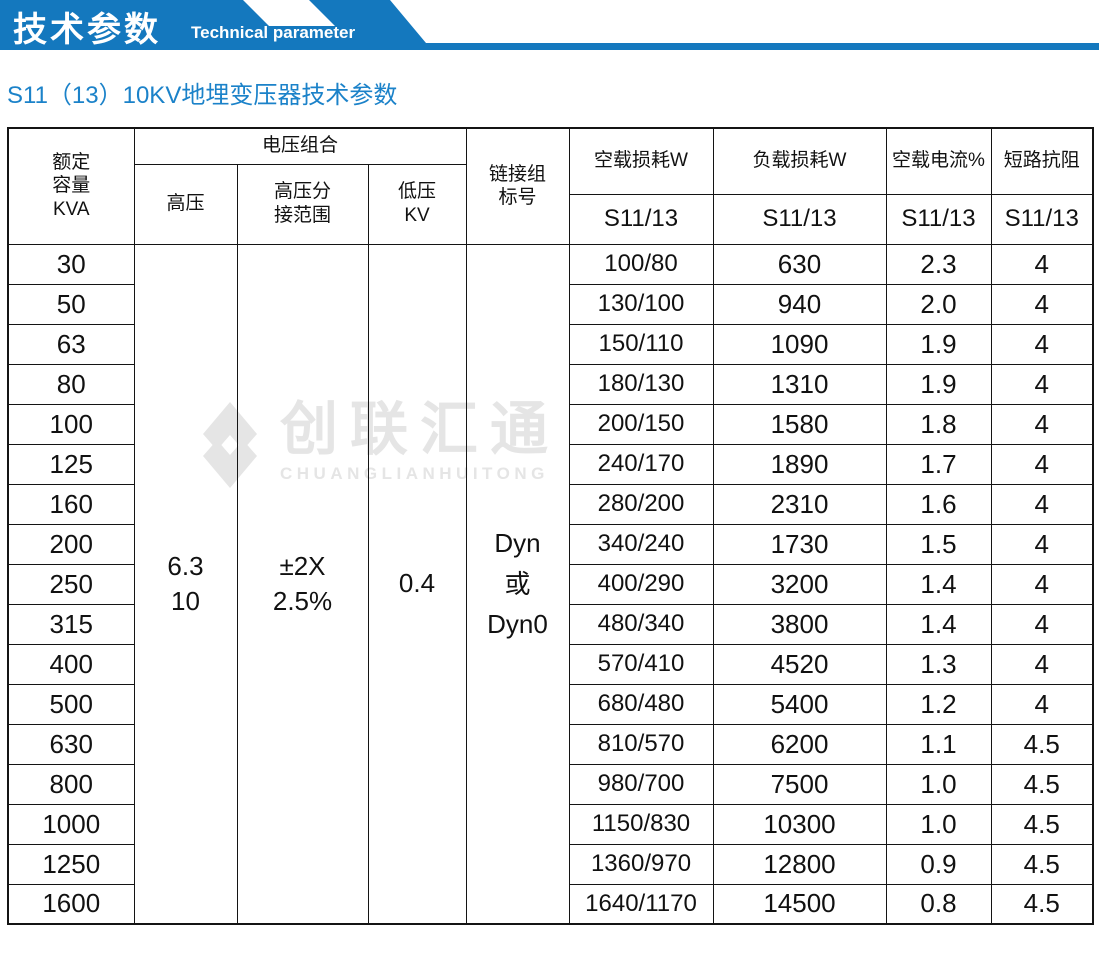 The height and width of the screenshot is (974, 1099). I want to click on no-load-loss-cell: 570/410, so click(641, 664).